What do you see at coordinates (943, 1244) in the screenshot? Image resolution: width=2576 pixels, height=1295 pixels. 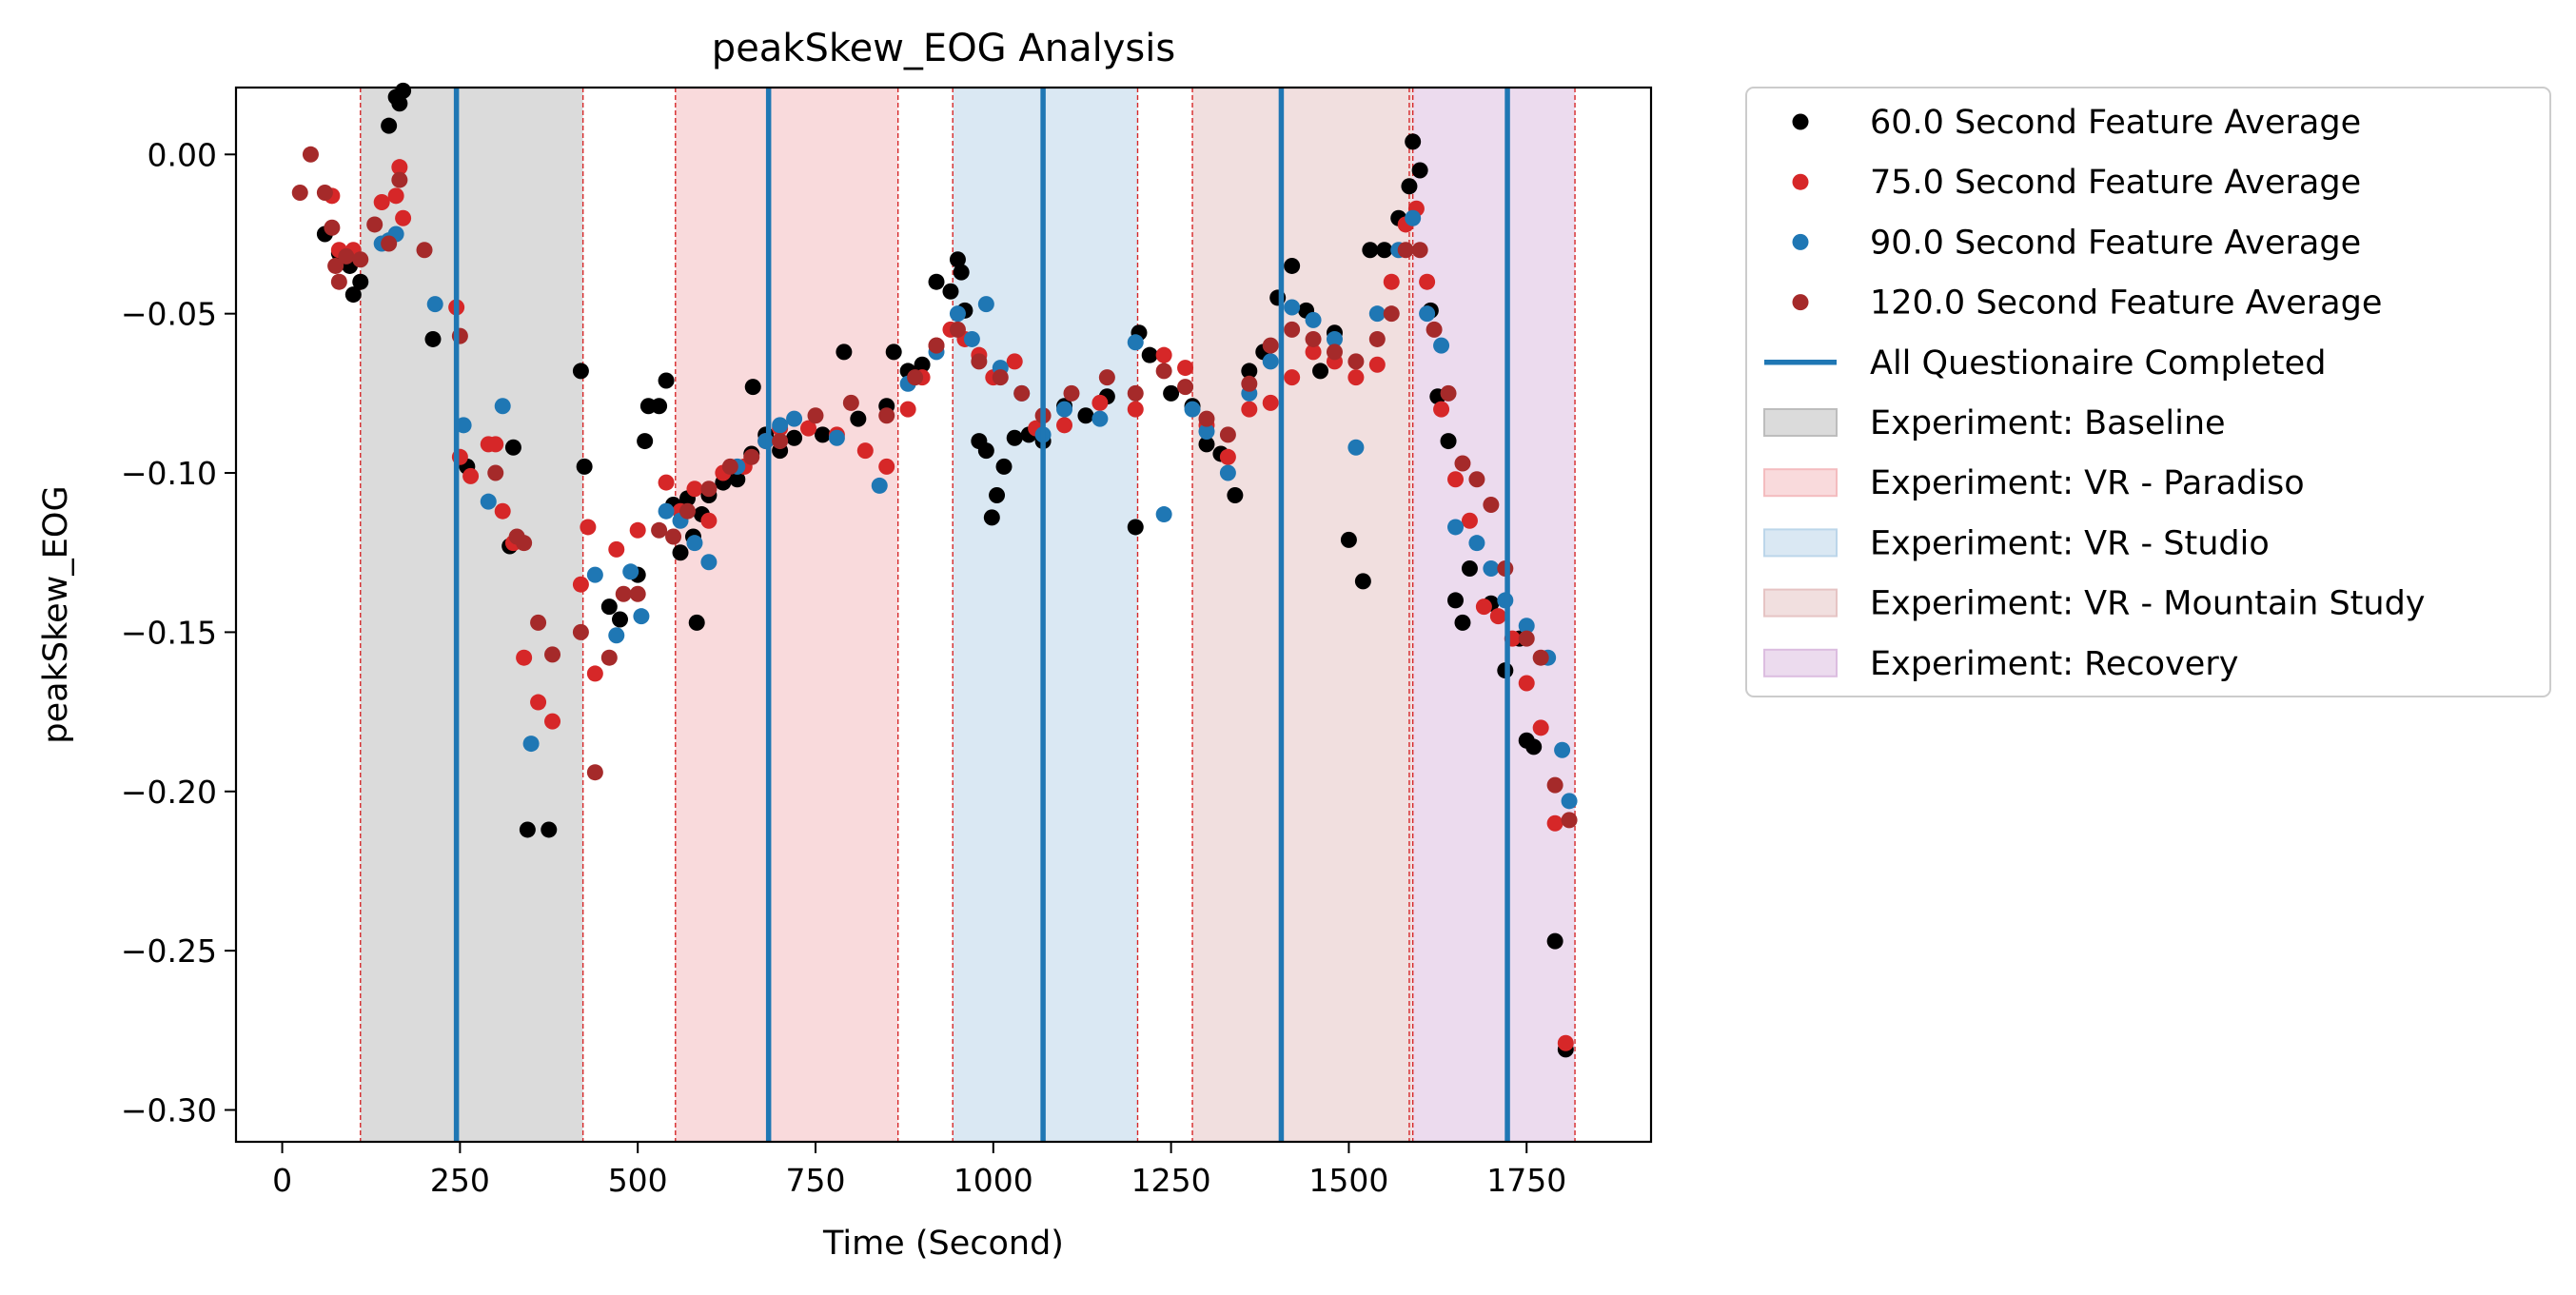 I see `x-axis-label: Time (Second)` at bounding box center [943, 1244].